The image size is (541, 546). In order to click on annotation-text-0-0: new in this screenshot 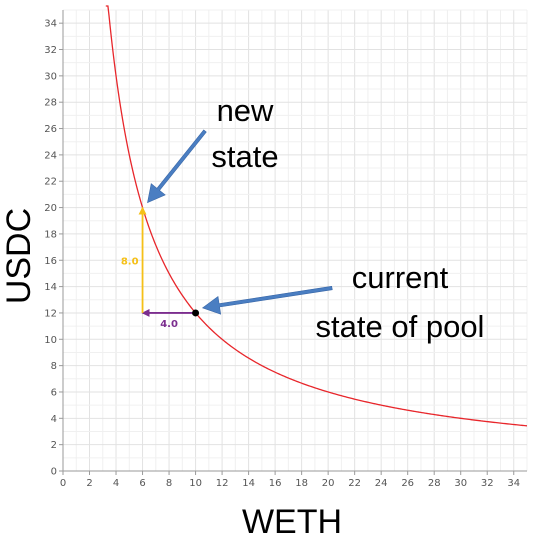, I will do `click(245, 110)`.